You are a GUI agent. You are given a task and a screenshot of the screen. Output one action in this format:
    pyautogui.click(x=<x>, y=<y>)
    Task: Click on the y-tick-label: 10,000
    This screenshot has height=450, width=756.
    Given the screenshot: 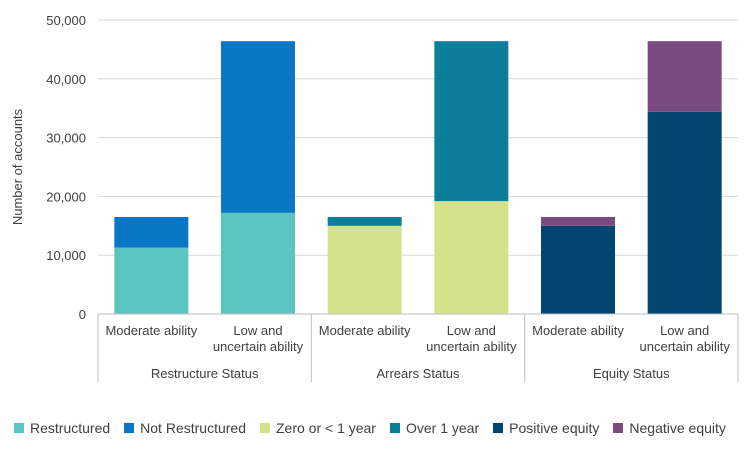 What is the action you would take?
    pyautogui.click(x=66, y=255)
    